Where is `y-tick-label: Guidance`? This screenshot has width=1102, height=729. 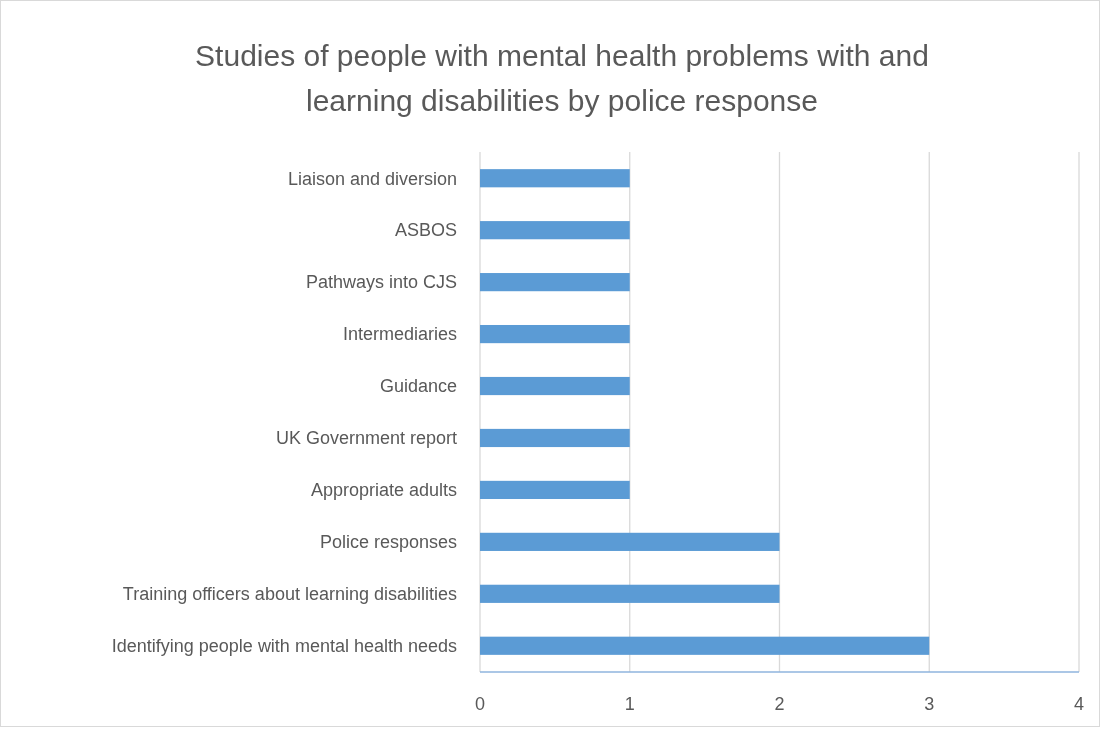
y-tick-label: Guidance is located at coordinates (418, 386).